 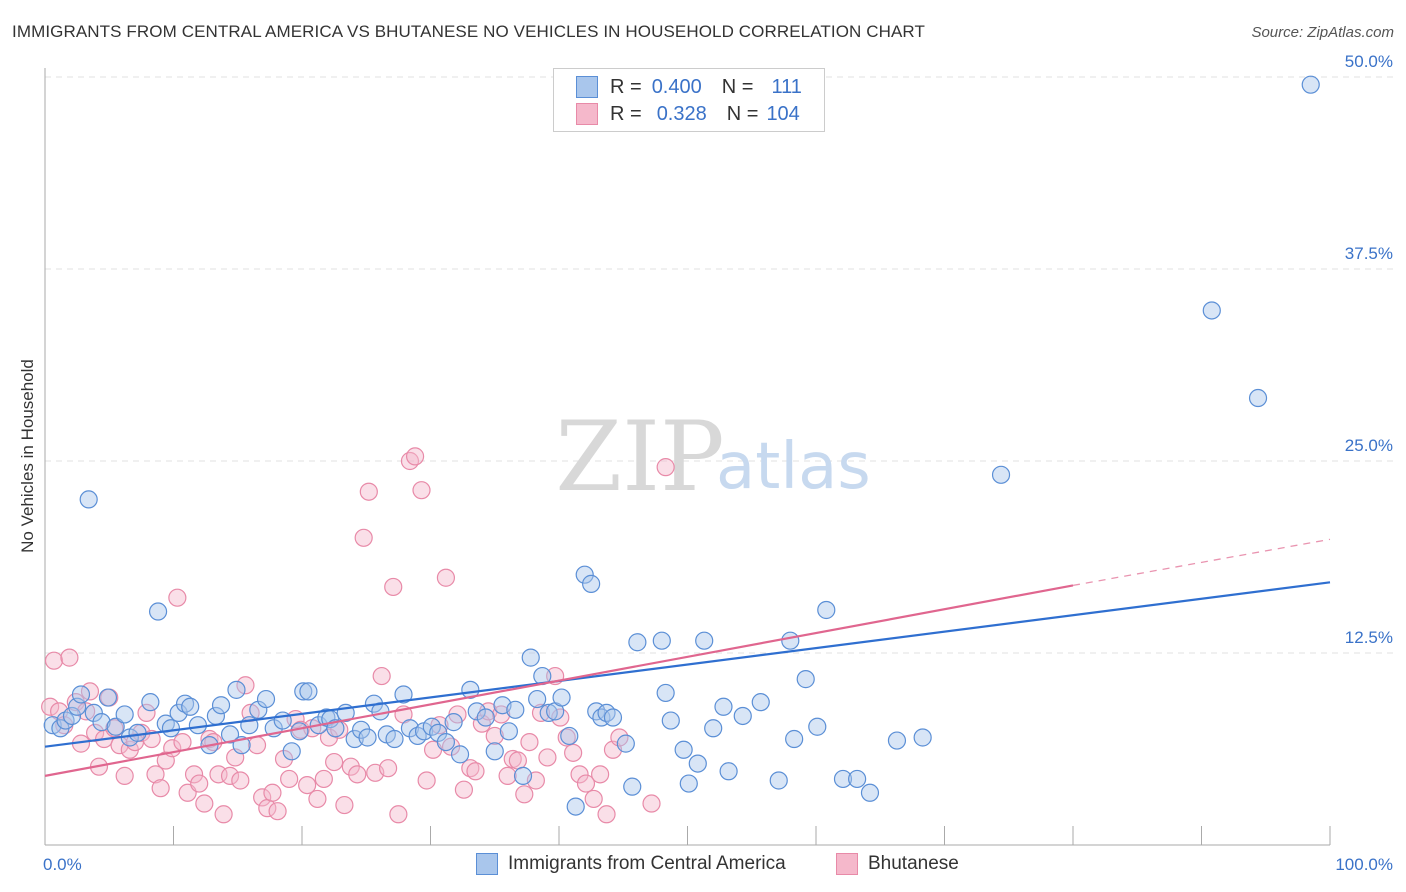 I want to click on y-axis-label: No Vehicles in Household, so click(x=27, y=456).